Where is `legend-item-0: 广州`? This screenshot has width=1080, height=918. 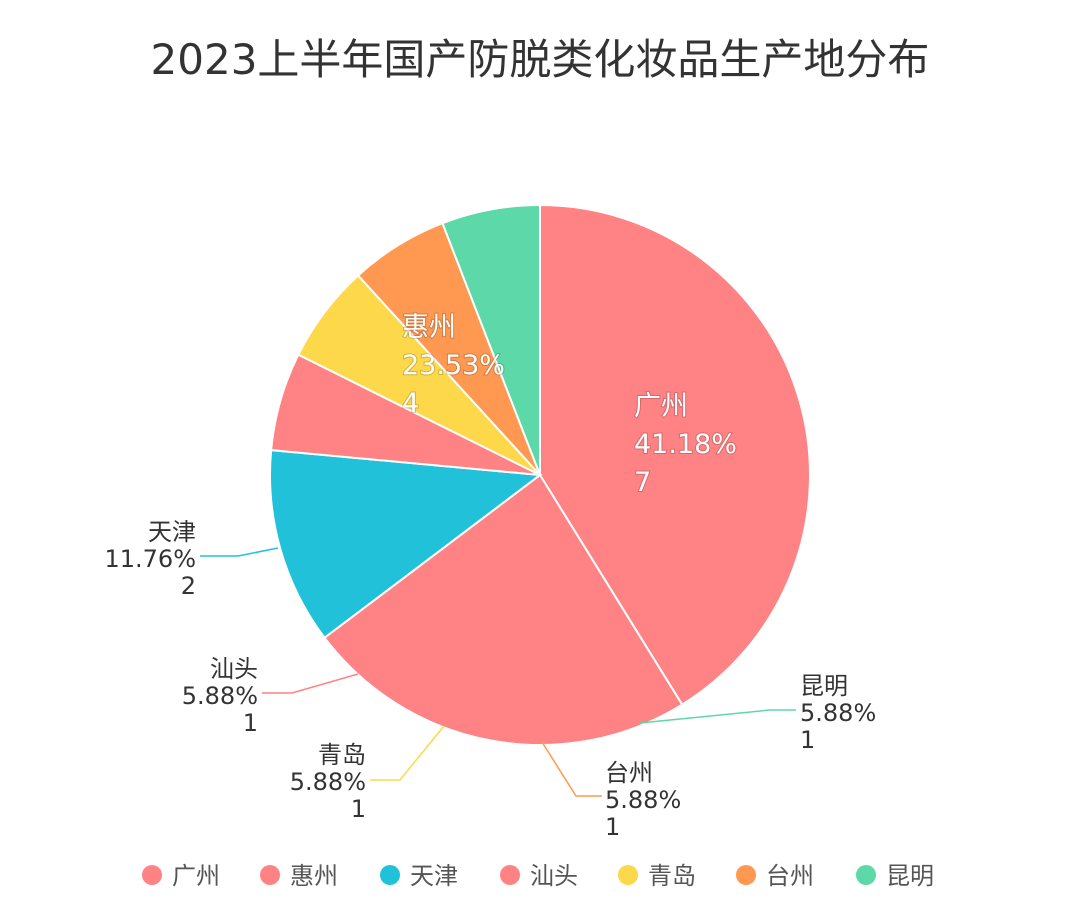
legend-item-0: 广州 is located at coordinates (181, 876).